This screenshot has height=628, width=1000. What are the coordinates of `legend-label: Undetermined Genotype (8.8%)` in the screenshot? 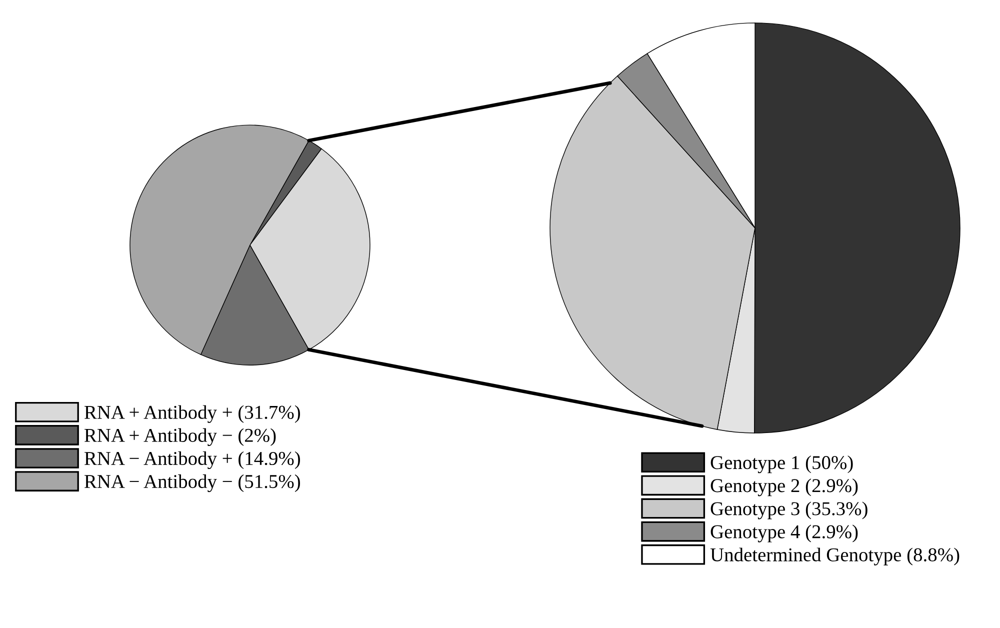 It's located at (835, 557).